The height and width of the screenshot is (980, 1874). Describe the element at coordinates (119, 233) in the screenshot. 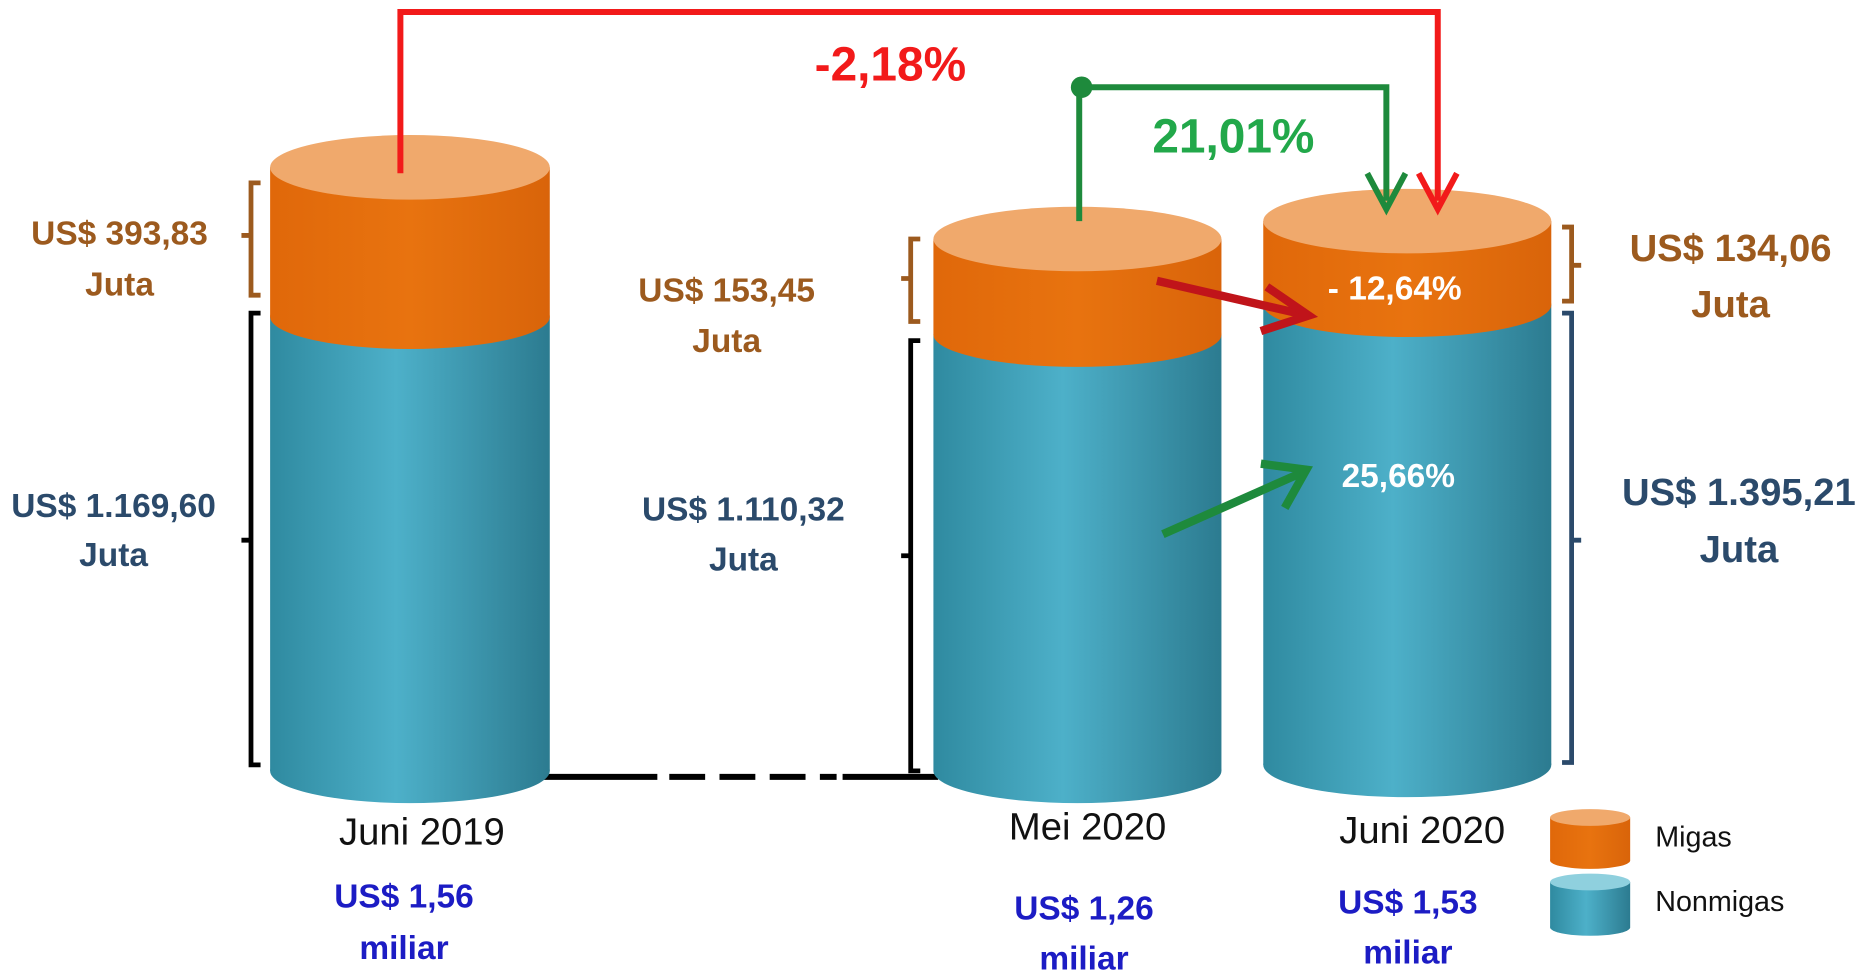

I see `migas-value: US$ 393,83` at that location.